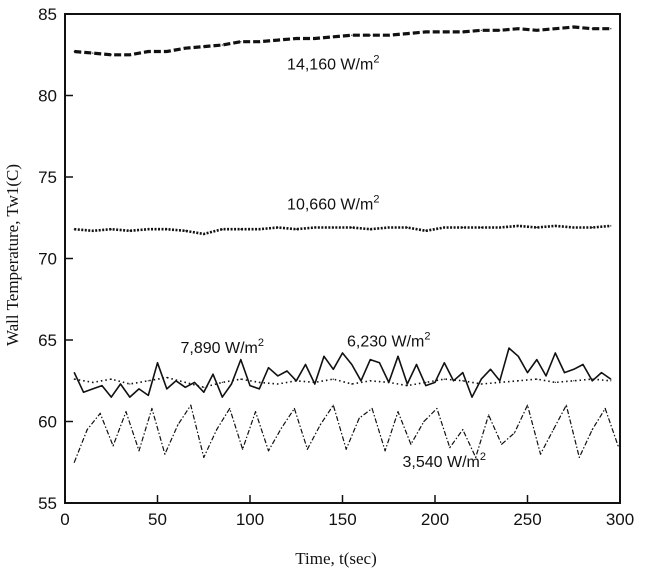 The width and height of the screenshot is (651, 572). What do you see at coordinates (47, 503) in the screenshot?
I see `y-tick-label: 55` at bounding box center [47, 503].